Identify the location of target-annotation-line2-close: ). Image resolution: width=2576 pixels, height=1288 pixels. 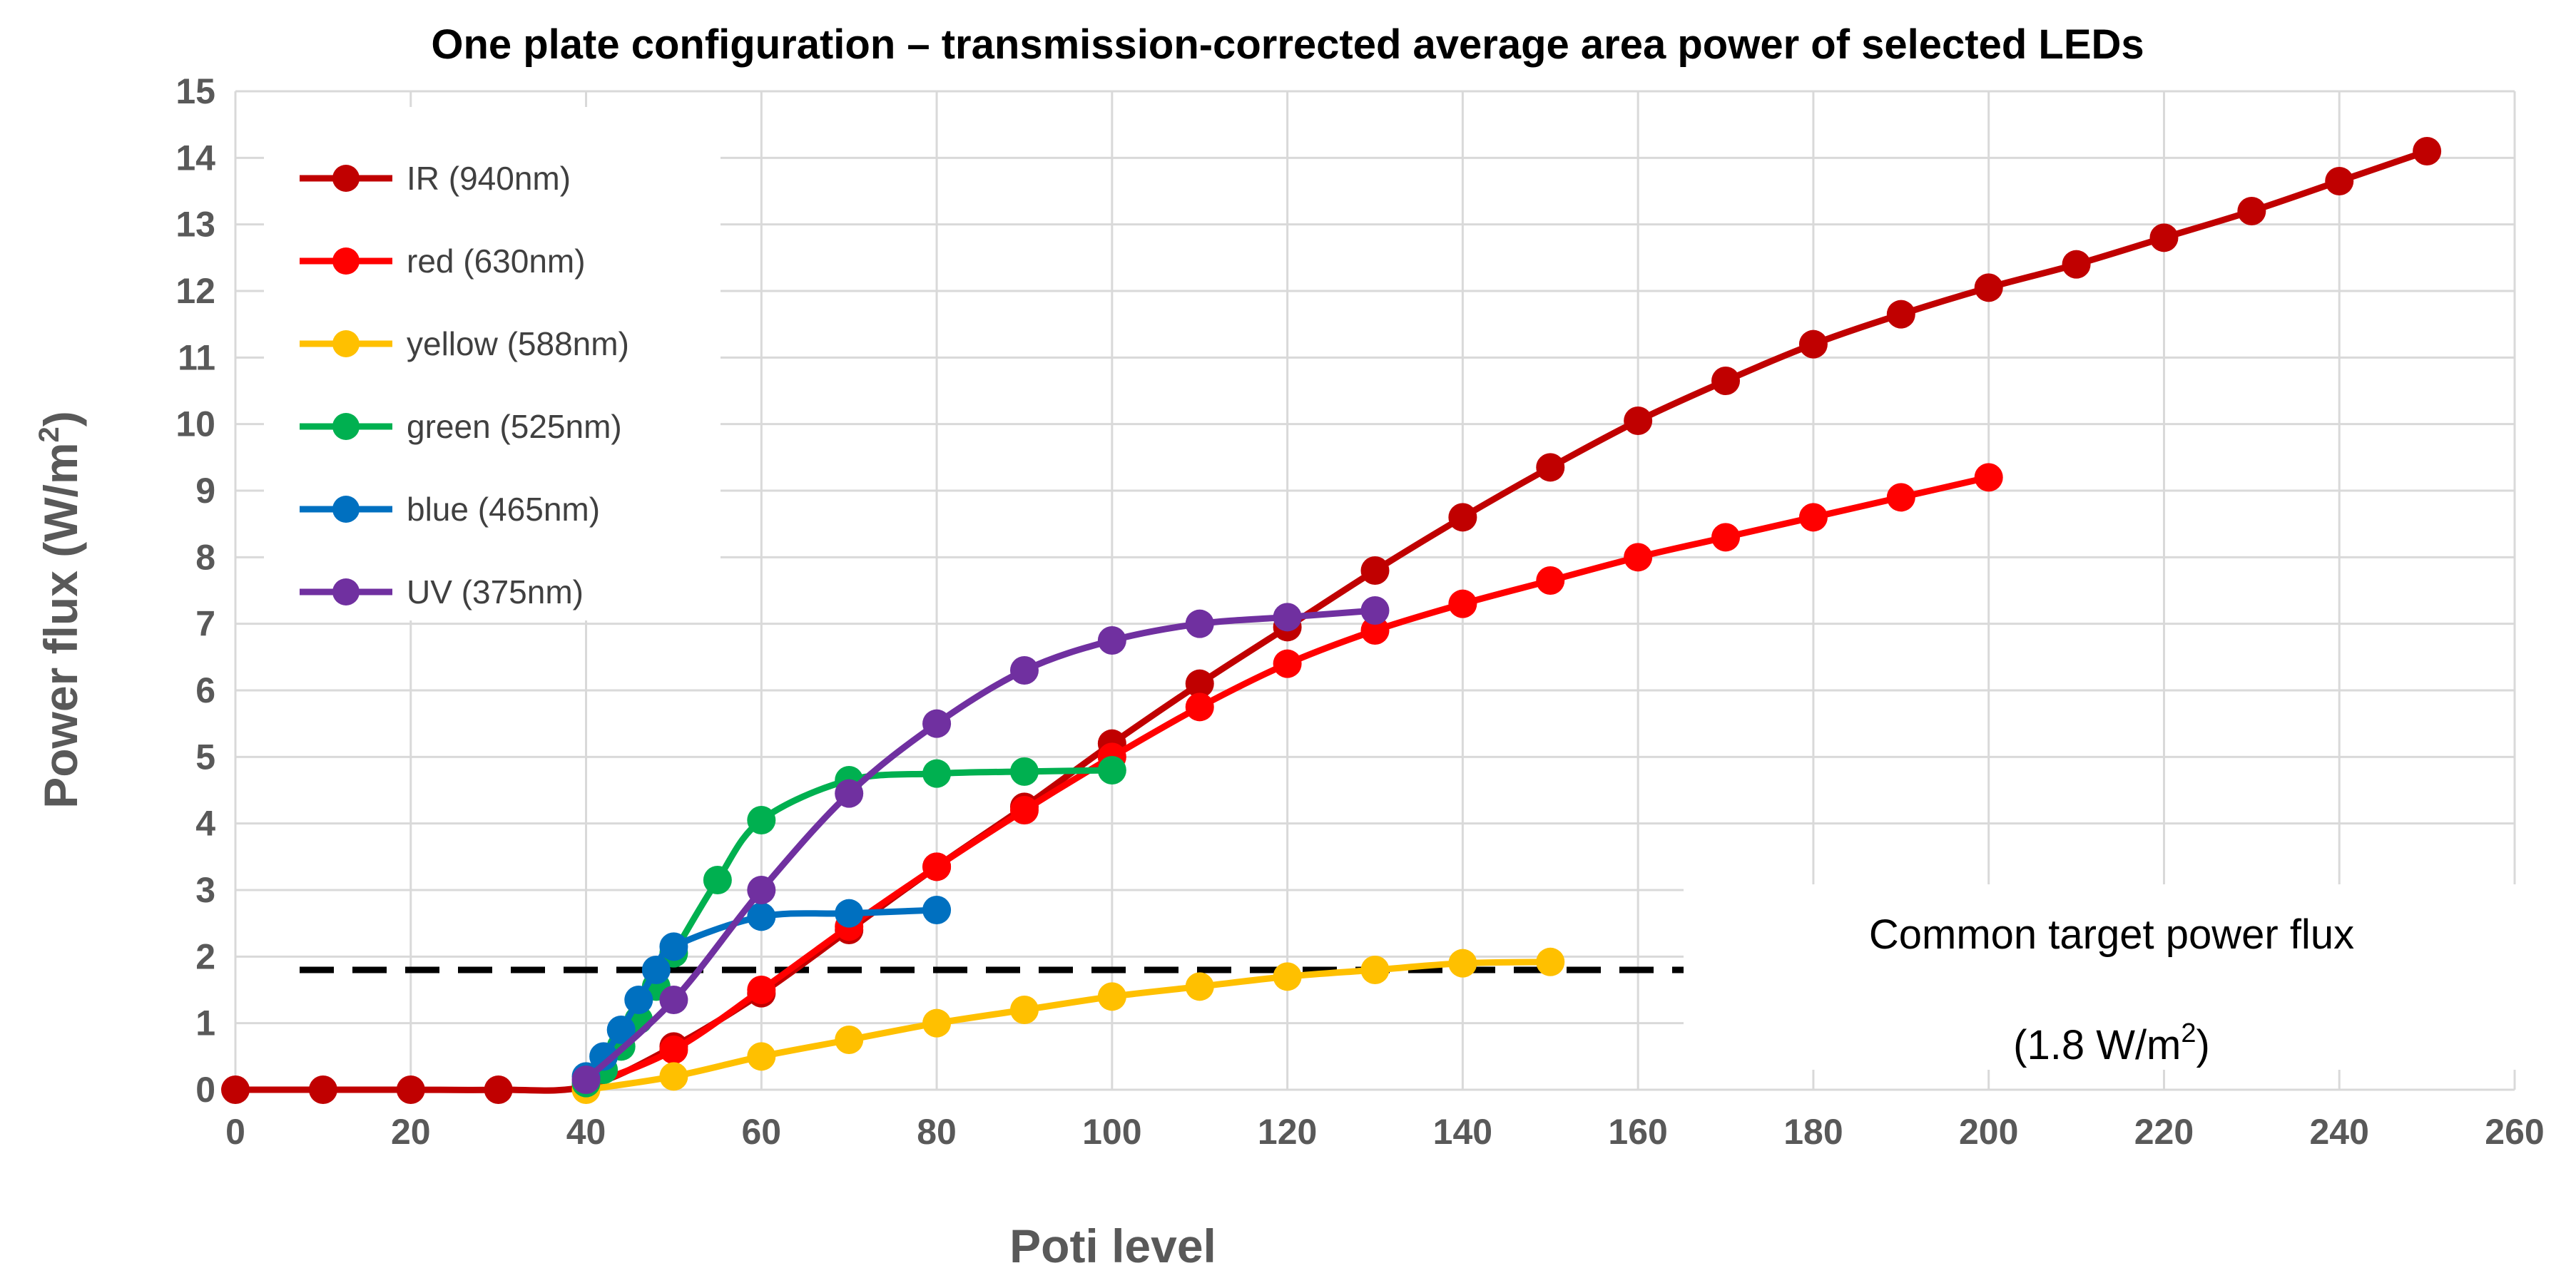
(2203, 1045).